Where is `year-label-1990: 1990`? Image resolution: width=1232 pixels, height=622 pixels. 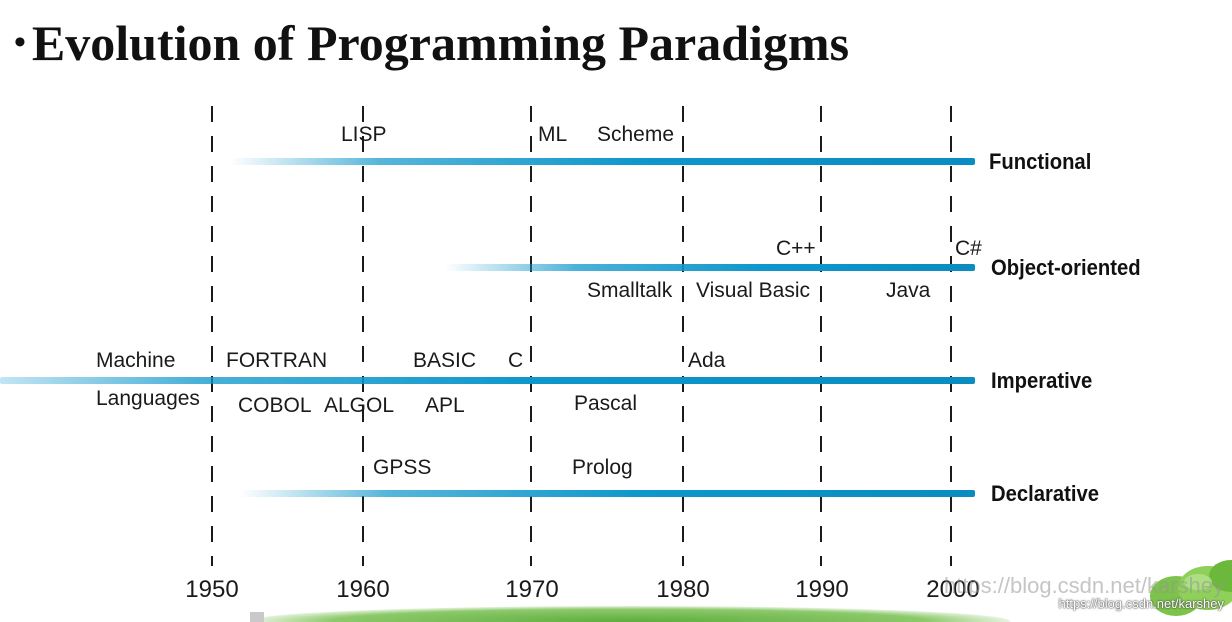 year-label-1990: 1990 is located at coordinates (822, 589).